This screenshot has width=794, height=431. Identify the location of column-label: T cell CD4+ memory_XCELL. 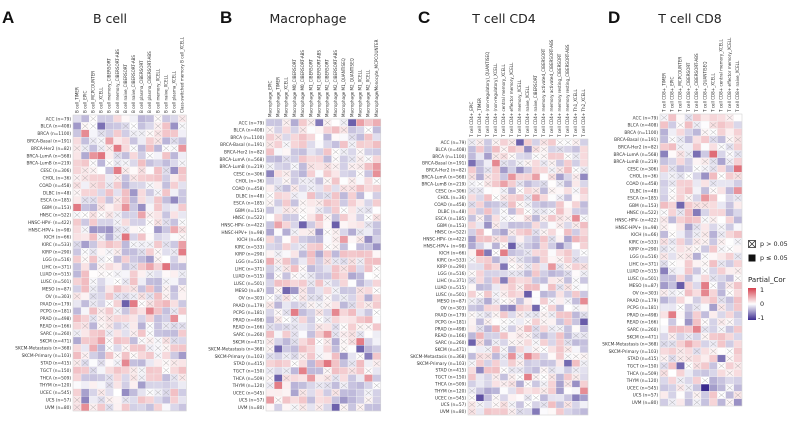
(519, 108).